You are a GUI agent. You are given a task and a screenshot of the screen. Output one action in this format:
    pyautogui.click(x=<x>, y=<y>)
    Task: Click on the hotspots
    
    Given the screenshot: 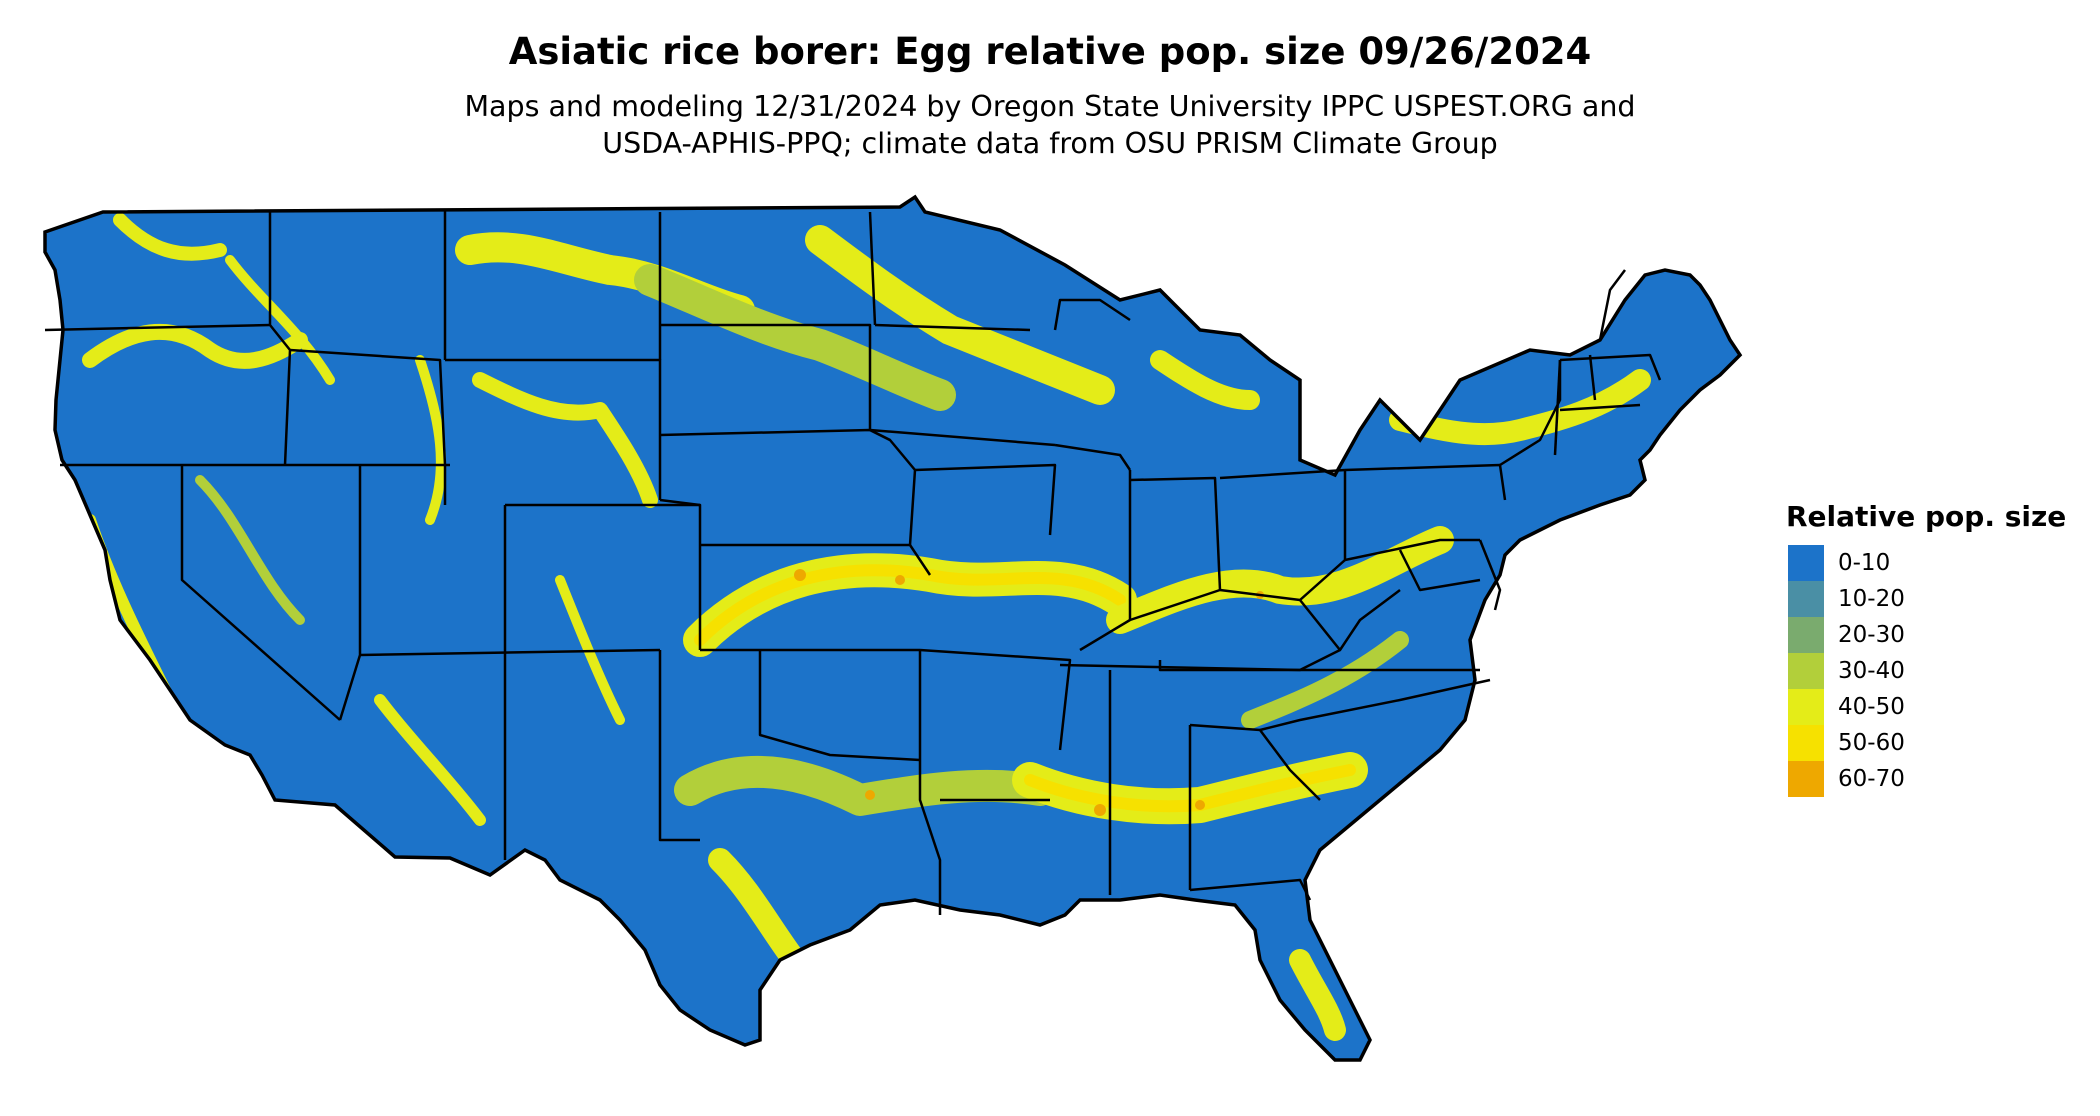 What is the action you would take?
    pyautogui.click(x=1029, y=692)
    